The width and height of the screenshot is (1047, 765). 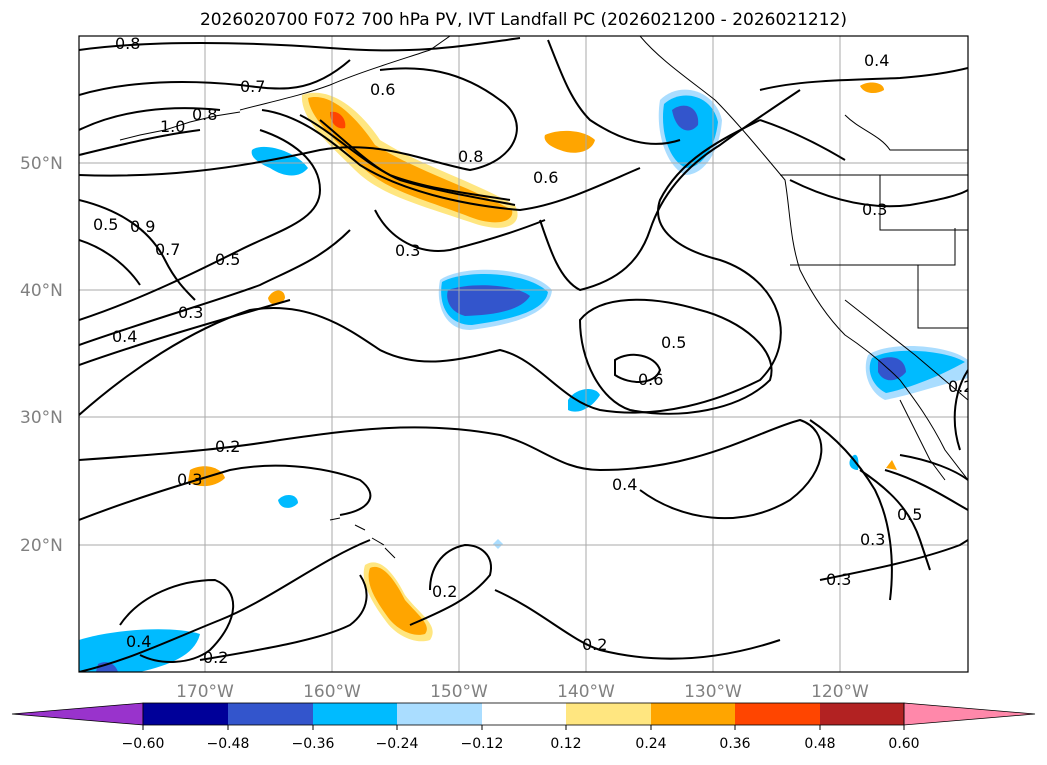 What do you see at coordinates (107, 667) in the screenshot?
I see `anomaly-fill-navy-southwest` at bounding box center [107, 667].